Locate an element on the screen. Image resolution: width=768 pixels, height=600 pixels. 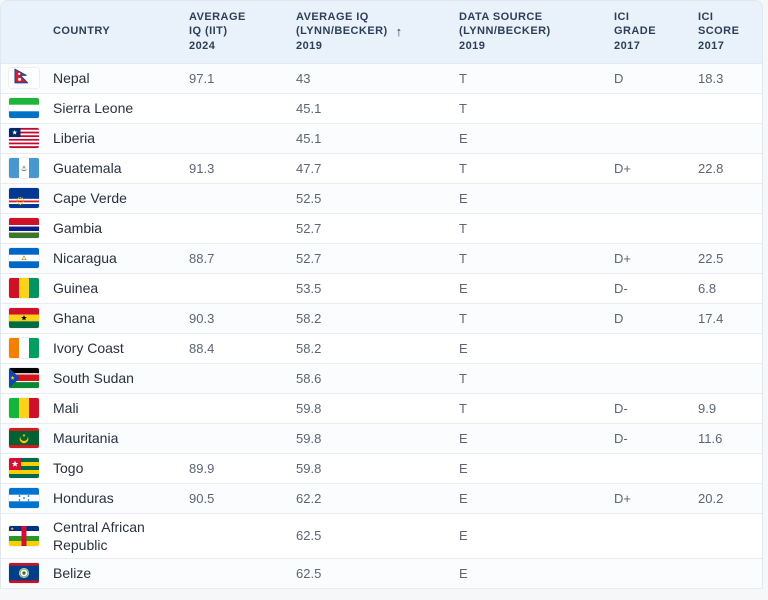
cell-avg-iq-lynn-becker-2019: 43 is located at coordinates (369, 78).